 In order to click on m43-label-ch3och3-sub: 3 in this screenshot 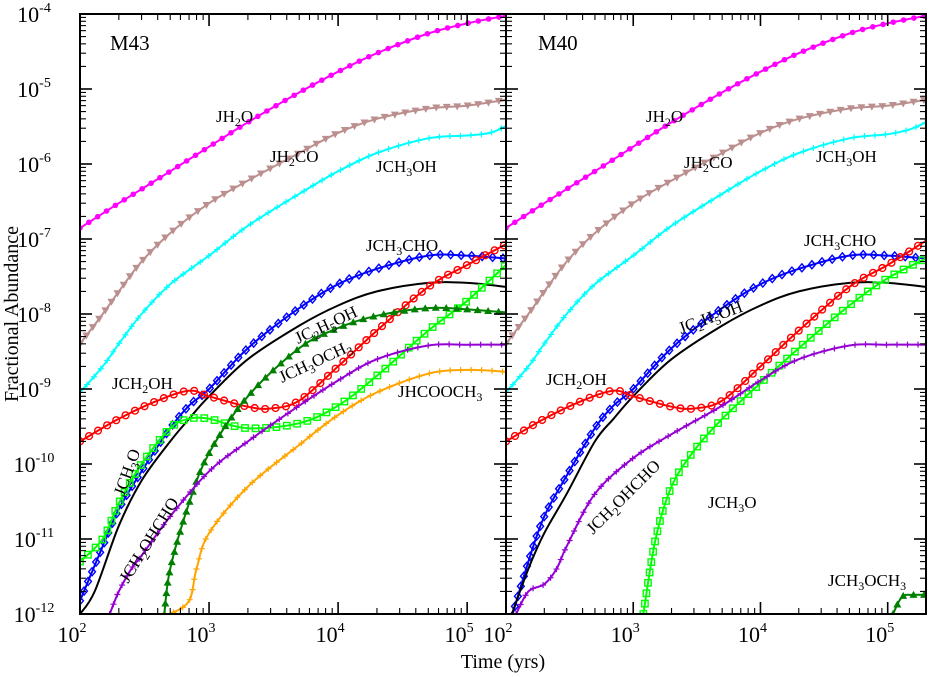, I will do `click(312, 369)`.